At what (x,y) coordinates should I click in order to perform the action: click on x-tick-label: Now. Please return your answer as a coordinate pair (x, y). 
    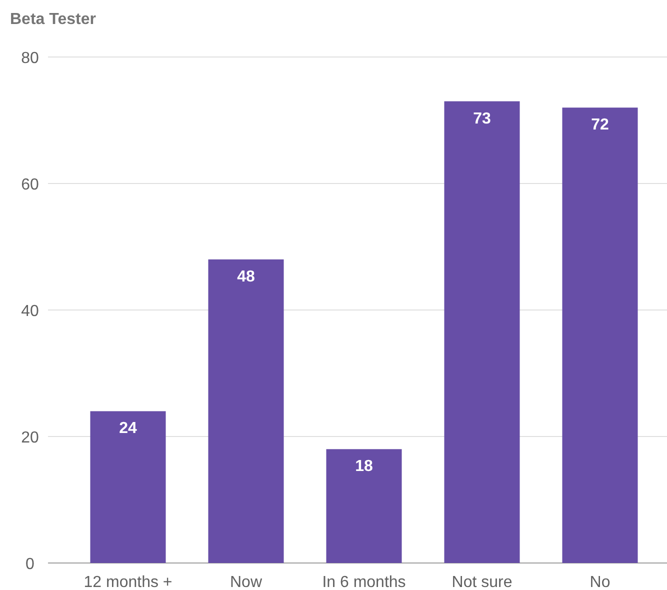
    Looking at the image, I should click on (246, 582).